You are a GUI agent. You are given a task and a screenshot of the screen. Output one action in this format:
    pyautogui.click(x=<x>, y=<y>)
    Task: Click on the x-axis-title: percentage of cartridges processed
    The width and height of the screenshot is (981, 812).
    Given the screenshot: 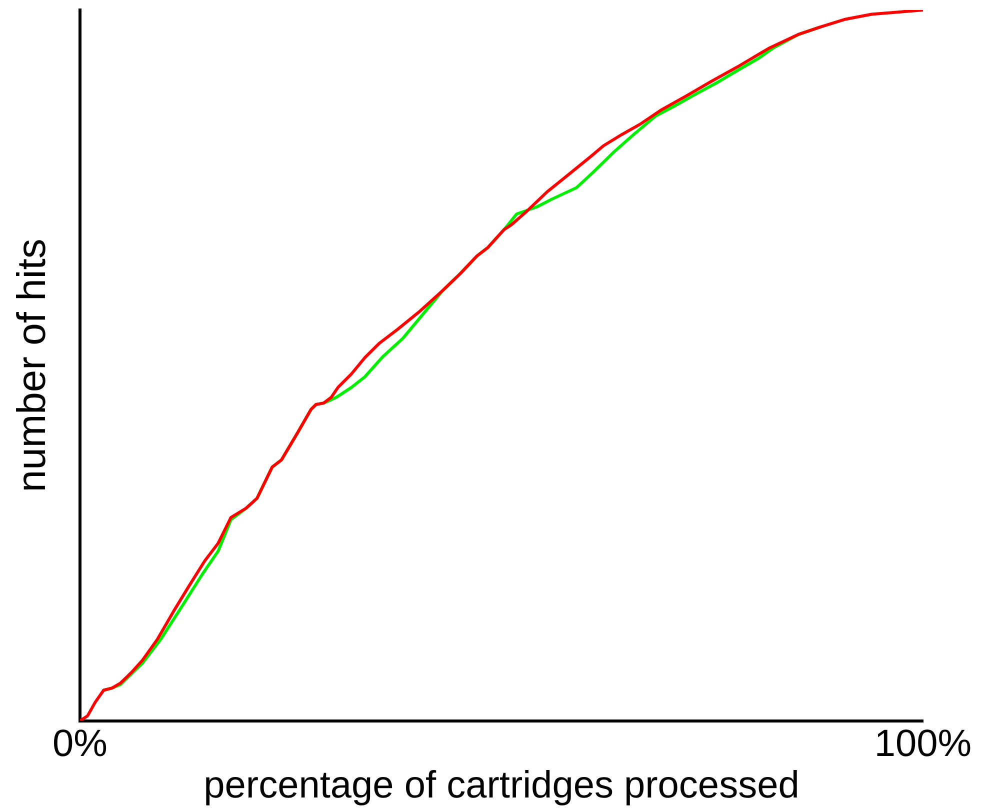 What is the action you would take?
    pyautogui.click(x=502, y=785)
    